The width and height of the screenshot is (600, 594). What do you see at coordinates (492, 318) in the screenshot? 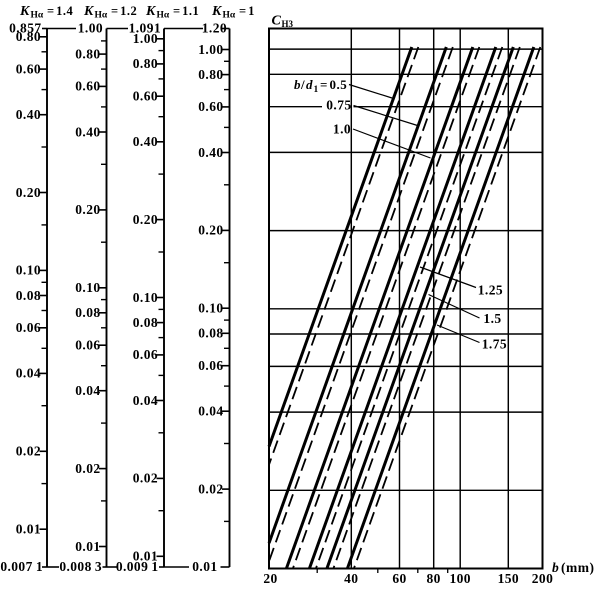
I see `svg-text: 1.5` at bounding box center [492, 318].